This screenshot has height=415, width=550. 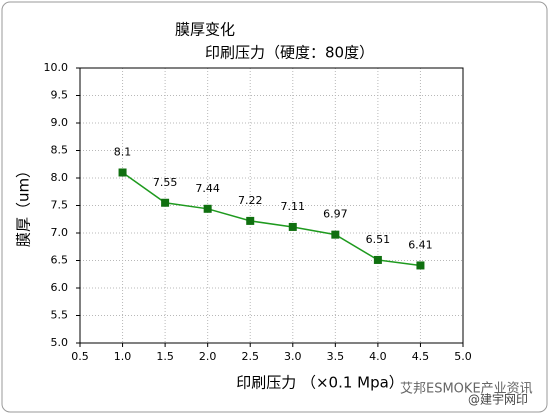 I want to click on y-tick-label: 5.5, so click(x=60, y=315).